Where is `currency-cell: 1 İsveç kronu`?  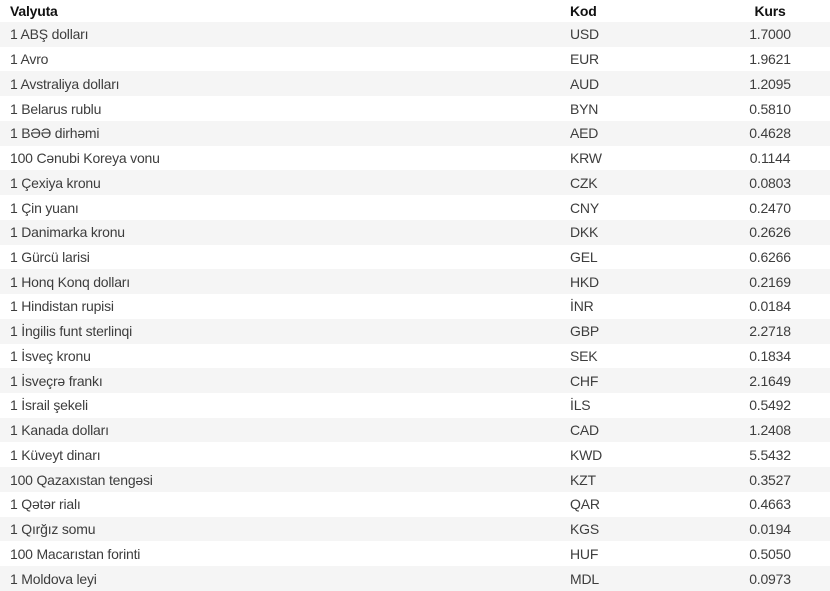 currency-cell: 1 İsveç kronu is located at coordinates (50, 355).